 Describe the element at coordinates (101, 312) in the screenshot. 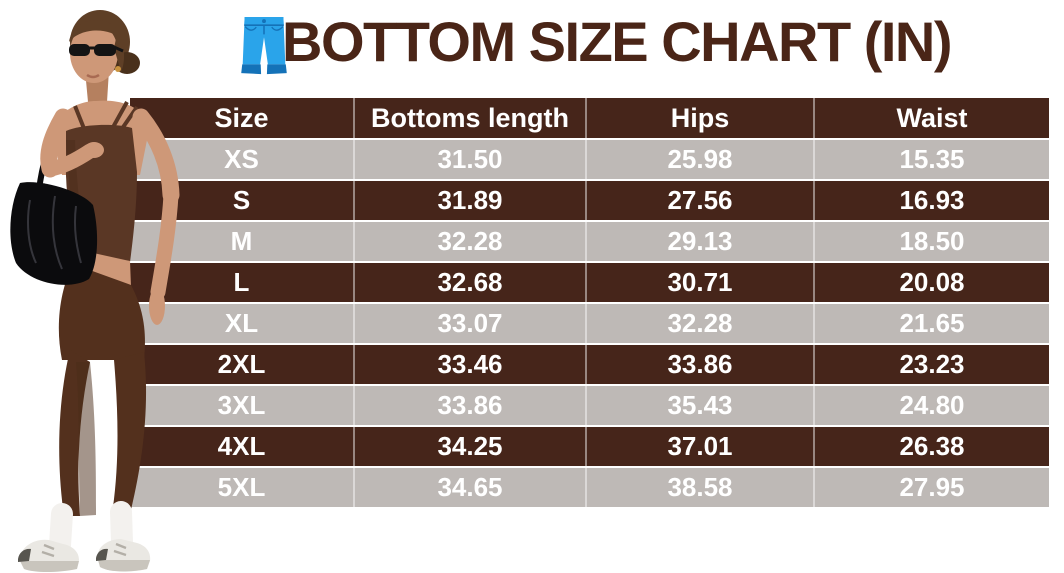

I see `leggings` at that location.